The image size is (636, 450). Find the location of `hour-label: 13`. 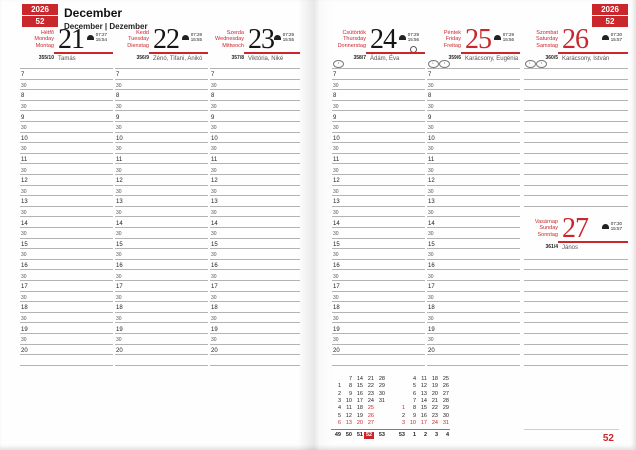

hour-label: 13 is located at coordinates (24, 202).